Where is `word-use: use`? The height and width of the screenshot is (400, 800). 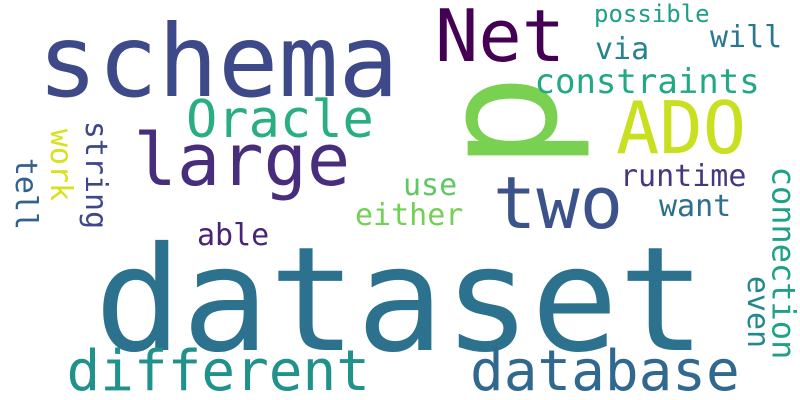
word-use: use is located at coordinates (430, 185).